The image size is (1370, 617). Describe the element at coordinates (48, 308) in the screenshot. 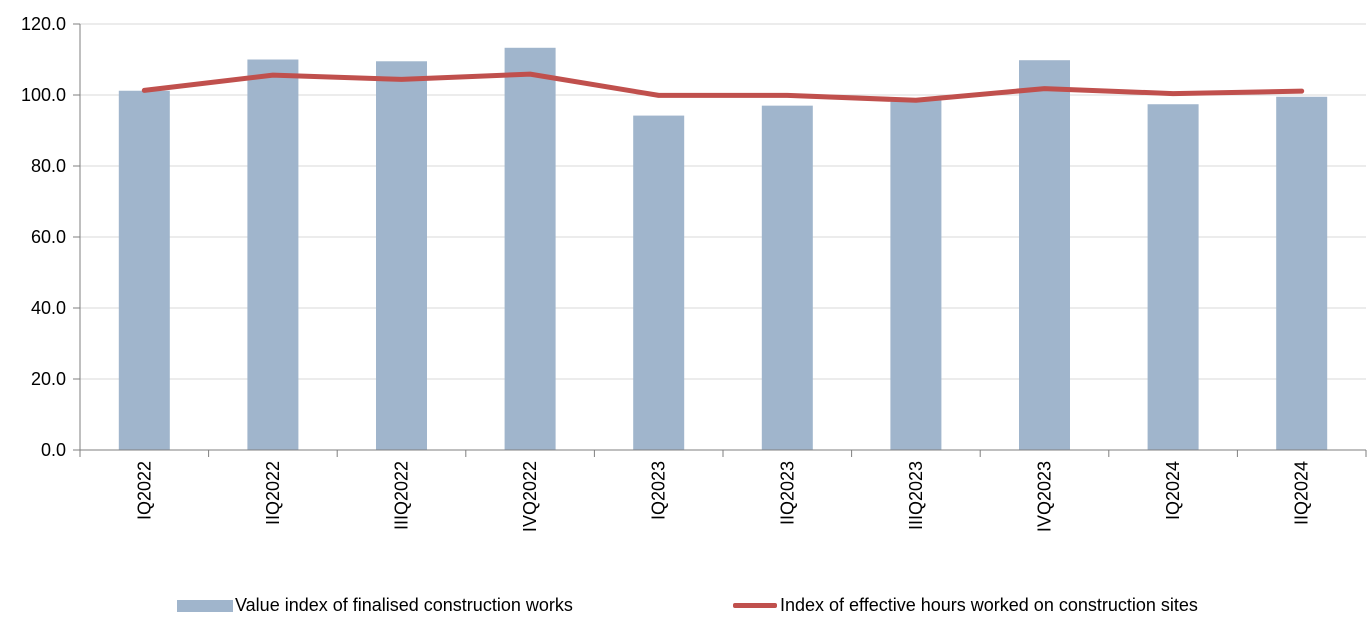

I see `y-tick-label: 40.0` at that location.